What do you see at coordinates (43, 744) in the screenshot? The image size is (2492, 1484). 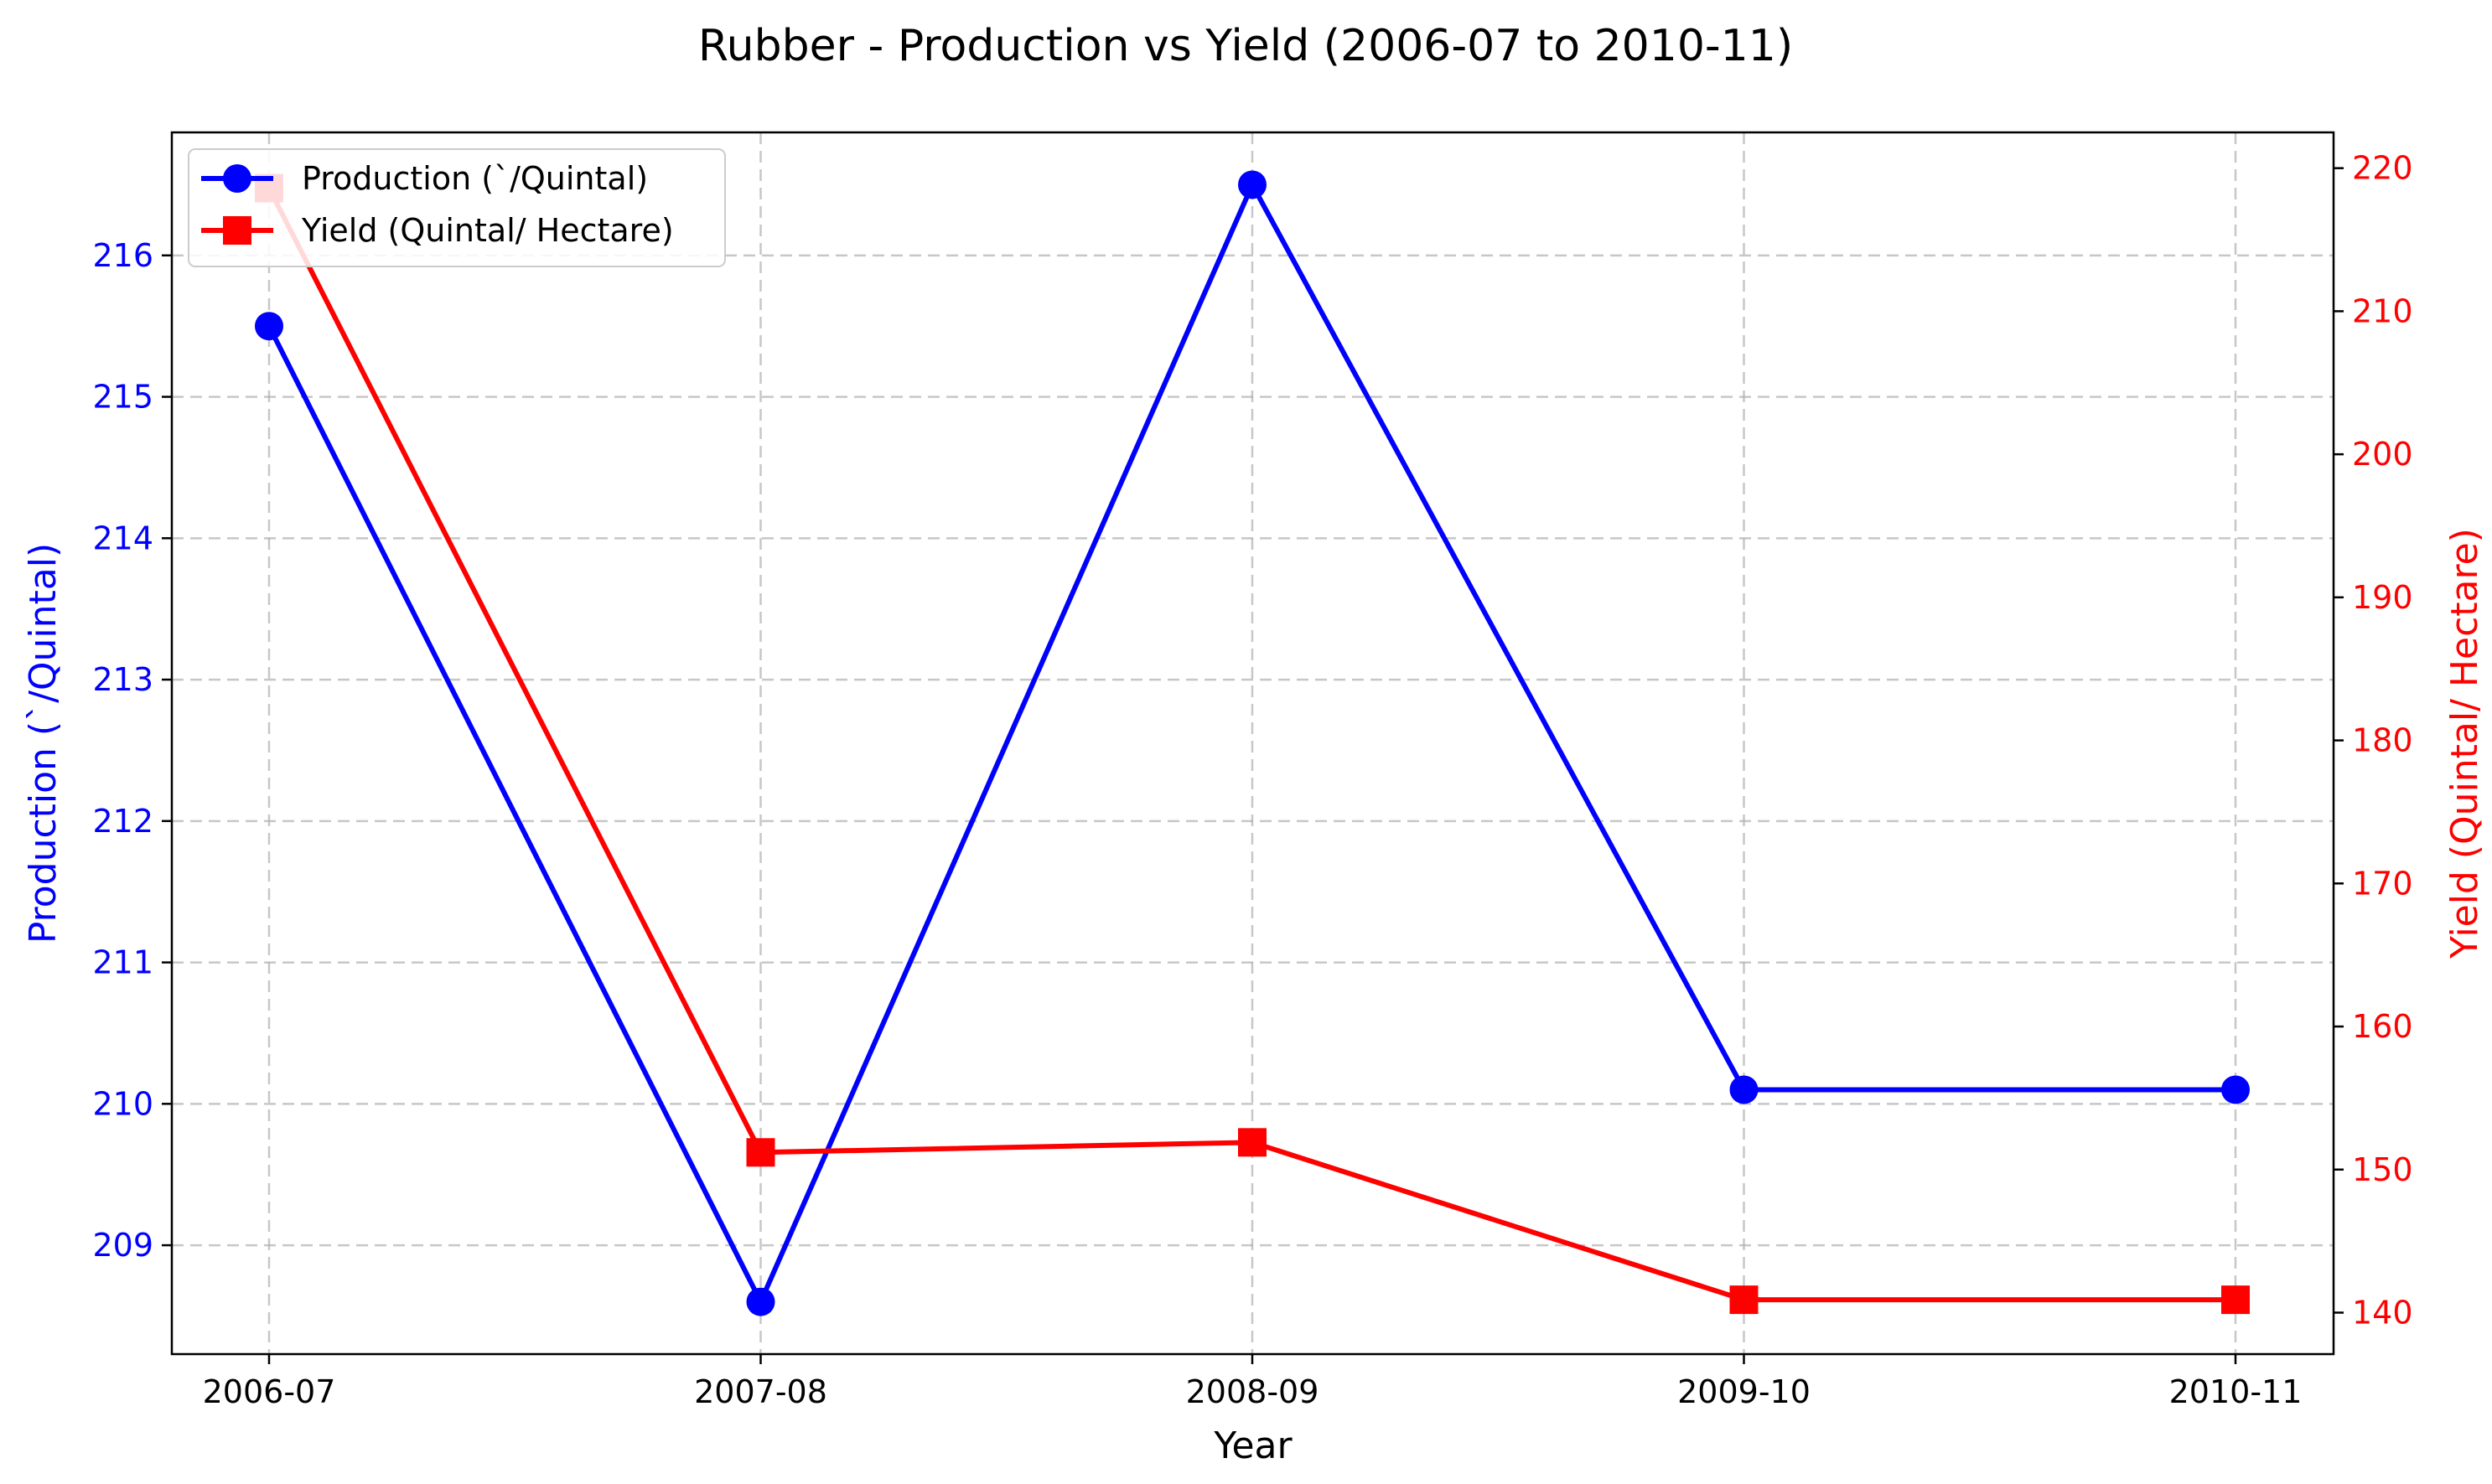 I see `left-y-axis-label: Production (`/Quintal)` at bounding box center [43, 744].